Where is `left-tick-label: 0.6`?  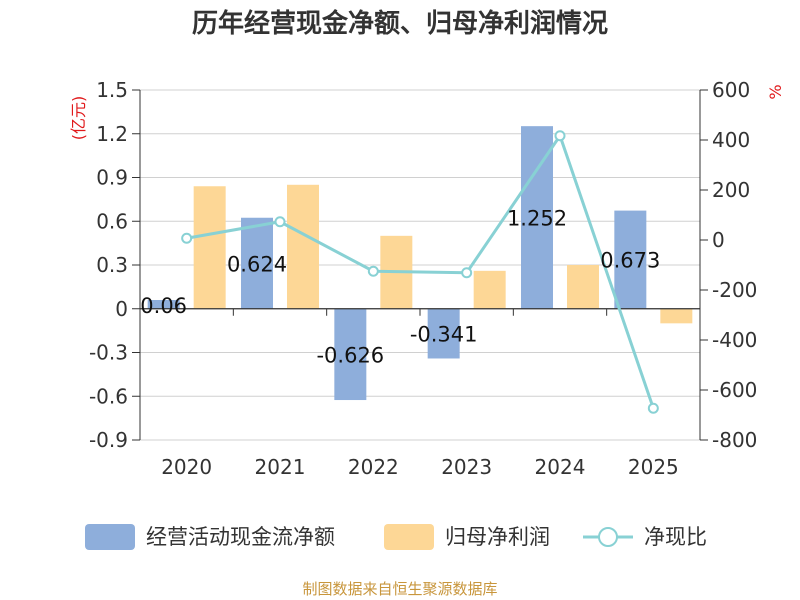 left-tick-label: 0.6 is located at coordinates (112, 221).